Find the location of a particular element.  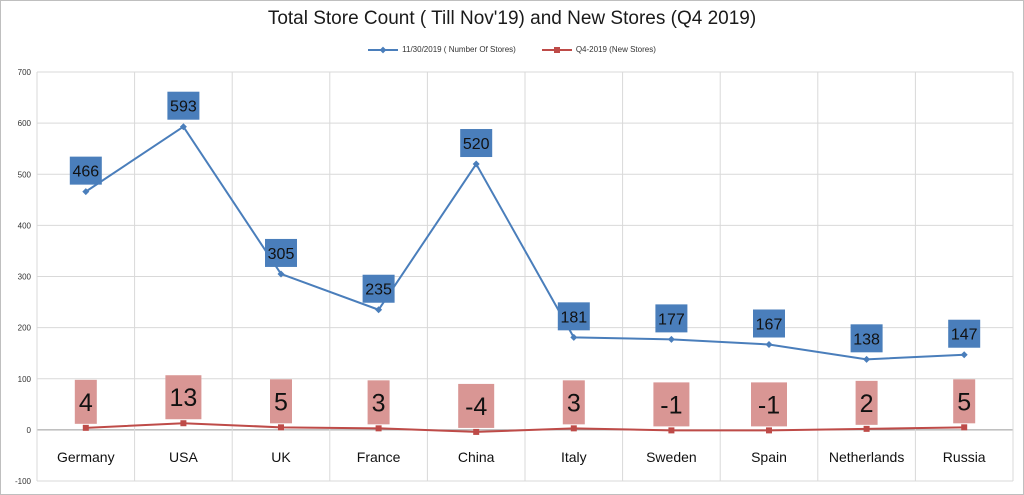

legend-item-new-stores: Q4-2019 (New Stores) is located at coordinates (598, 49).